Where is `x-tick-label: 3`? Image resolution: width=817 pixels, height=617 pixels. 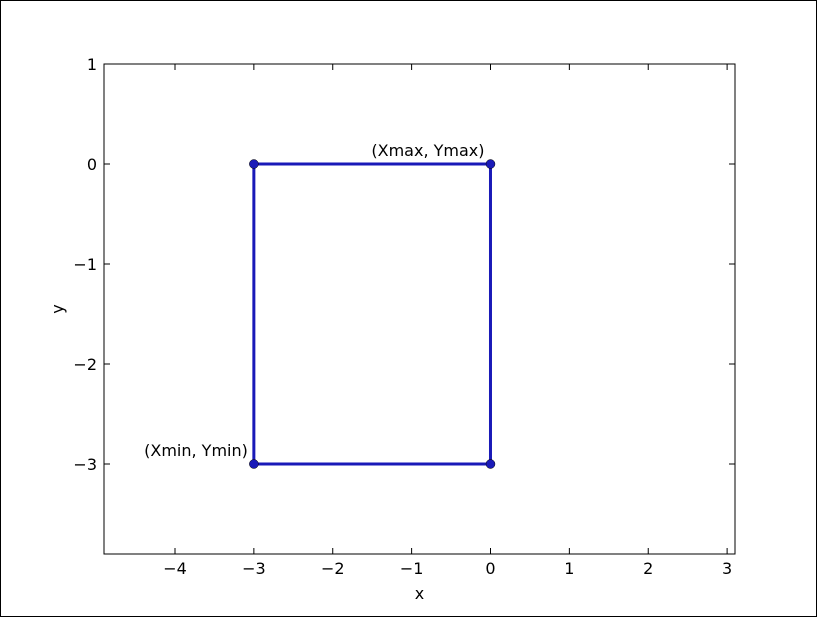
x-tick-label: 3 is located at coordinates (727, 568).